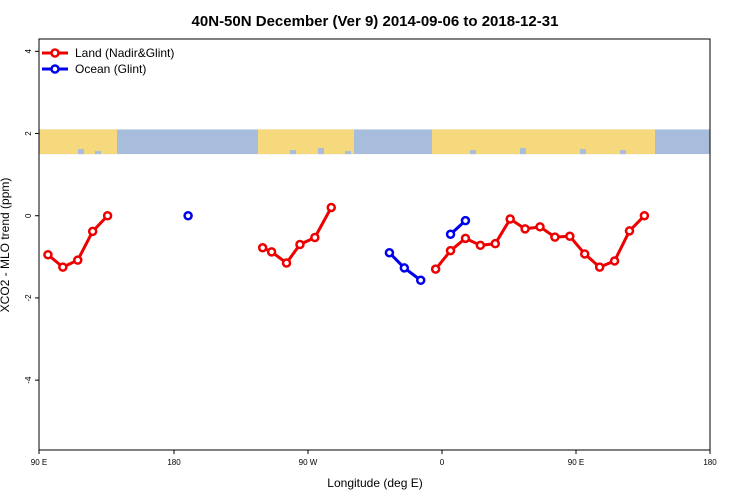 The width and height of the screenshot is (750, 500). What do you see at coordinates (108, 61) in the screenshot?
I see `legend: Land (Nadir&Glint) Ocean (Glint)` at bounding box center [108, 61].